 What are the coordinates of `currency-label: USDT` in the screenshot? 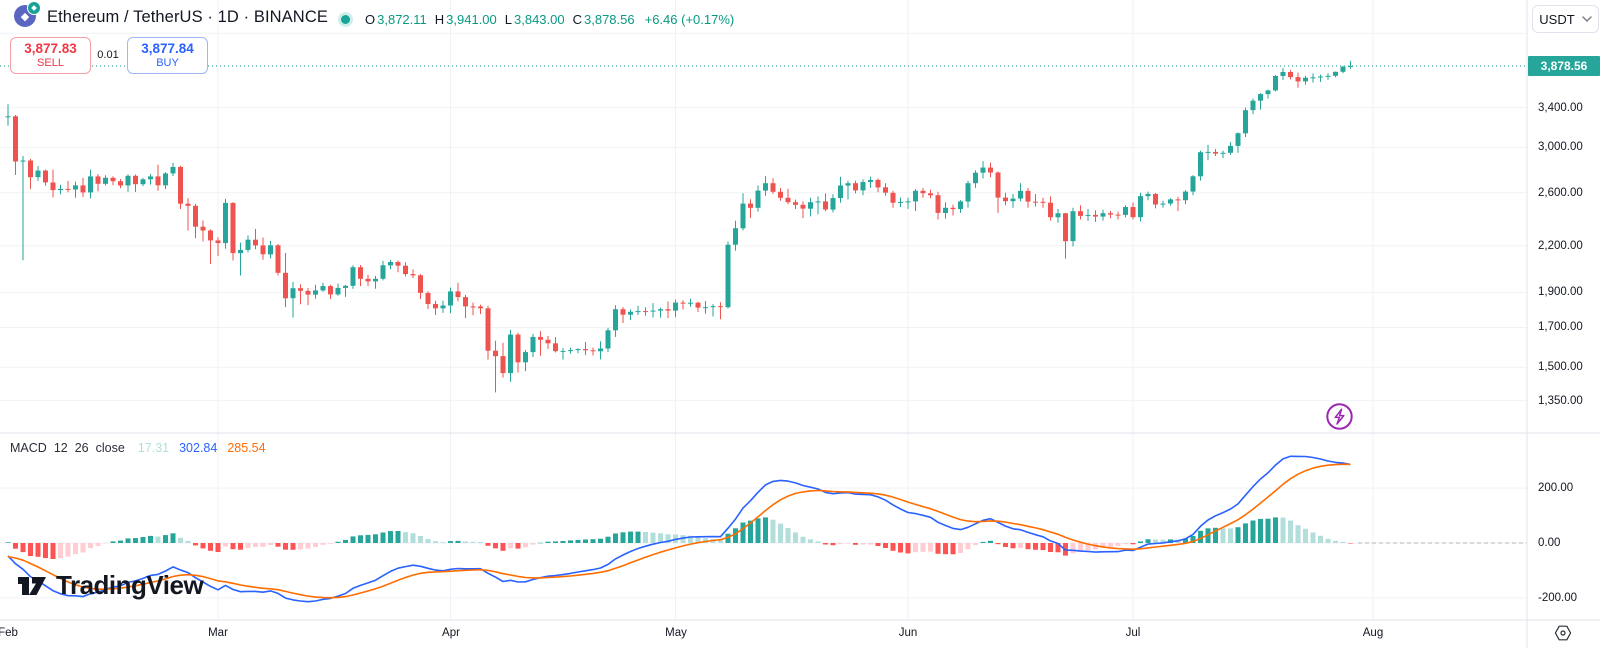 It's located at (1557, 19).